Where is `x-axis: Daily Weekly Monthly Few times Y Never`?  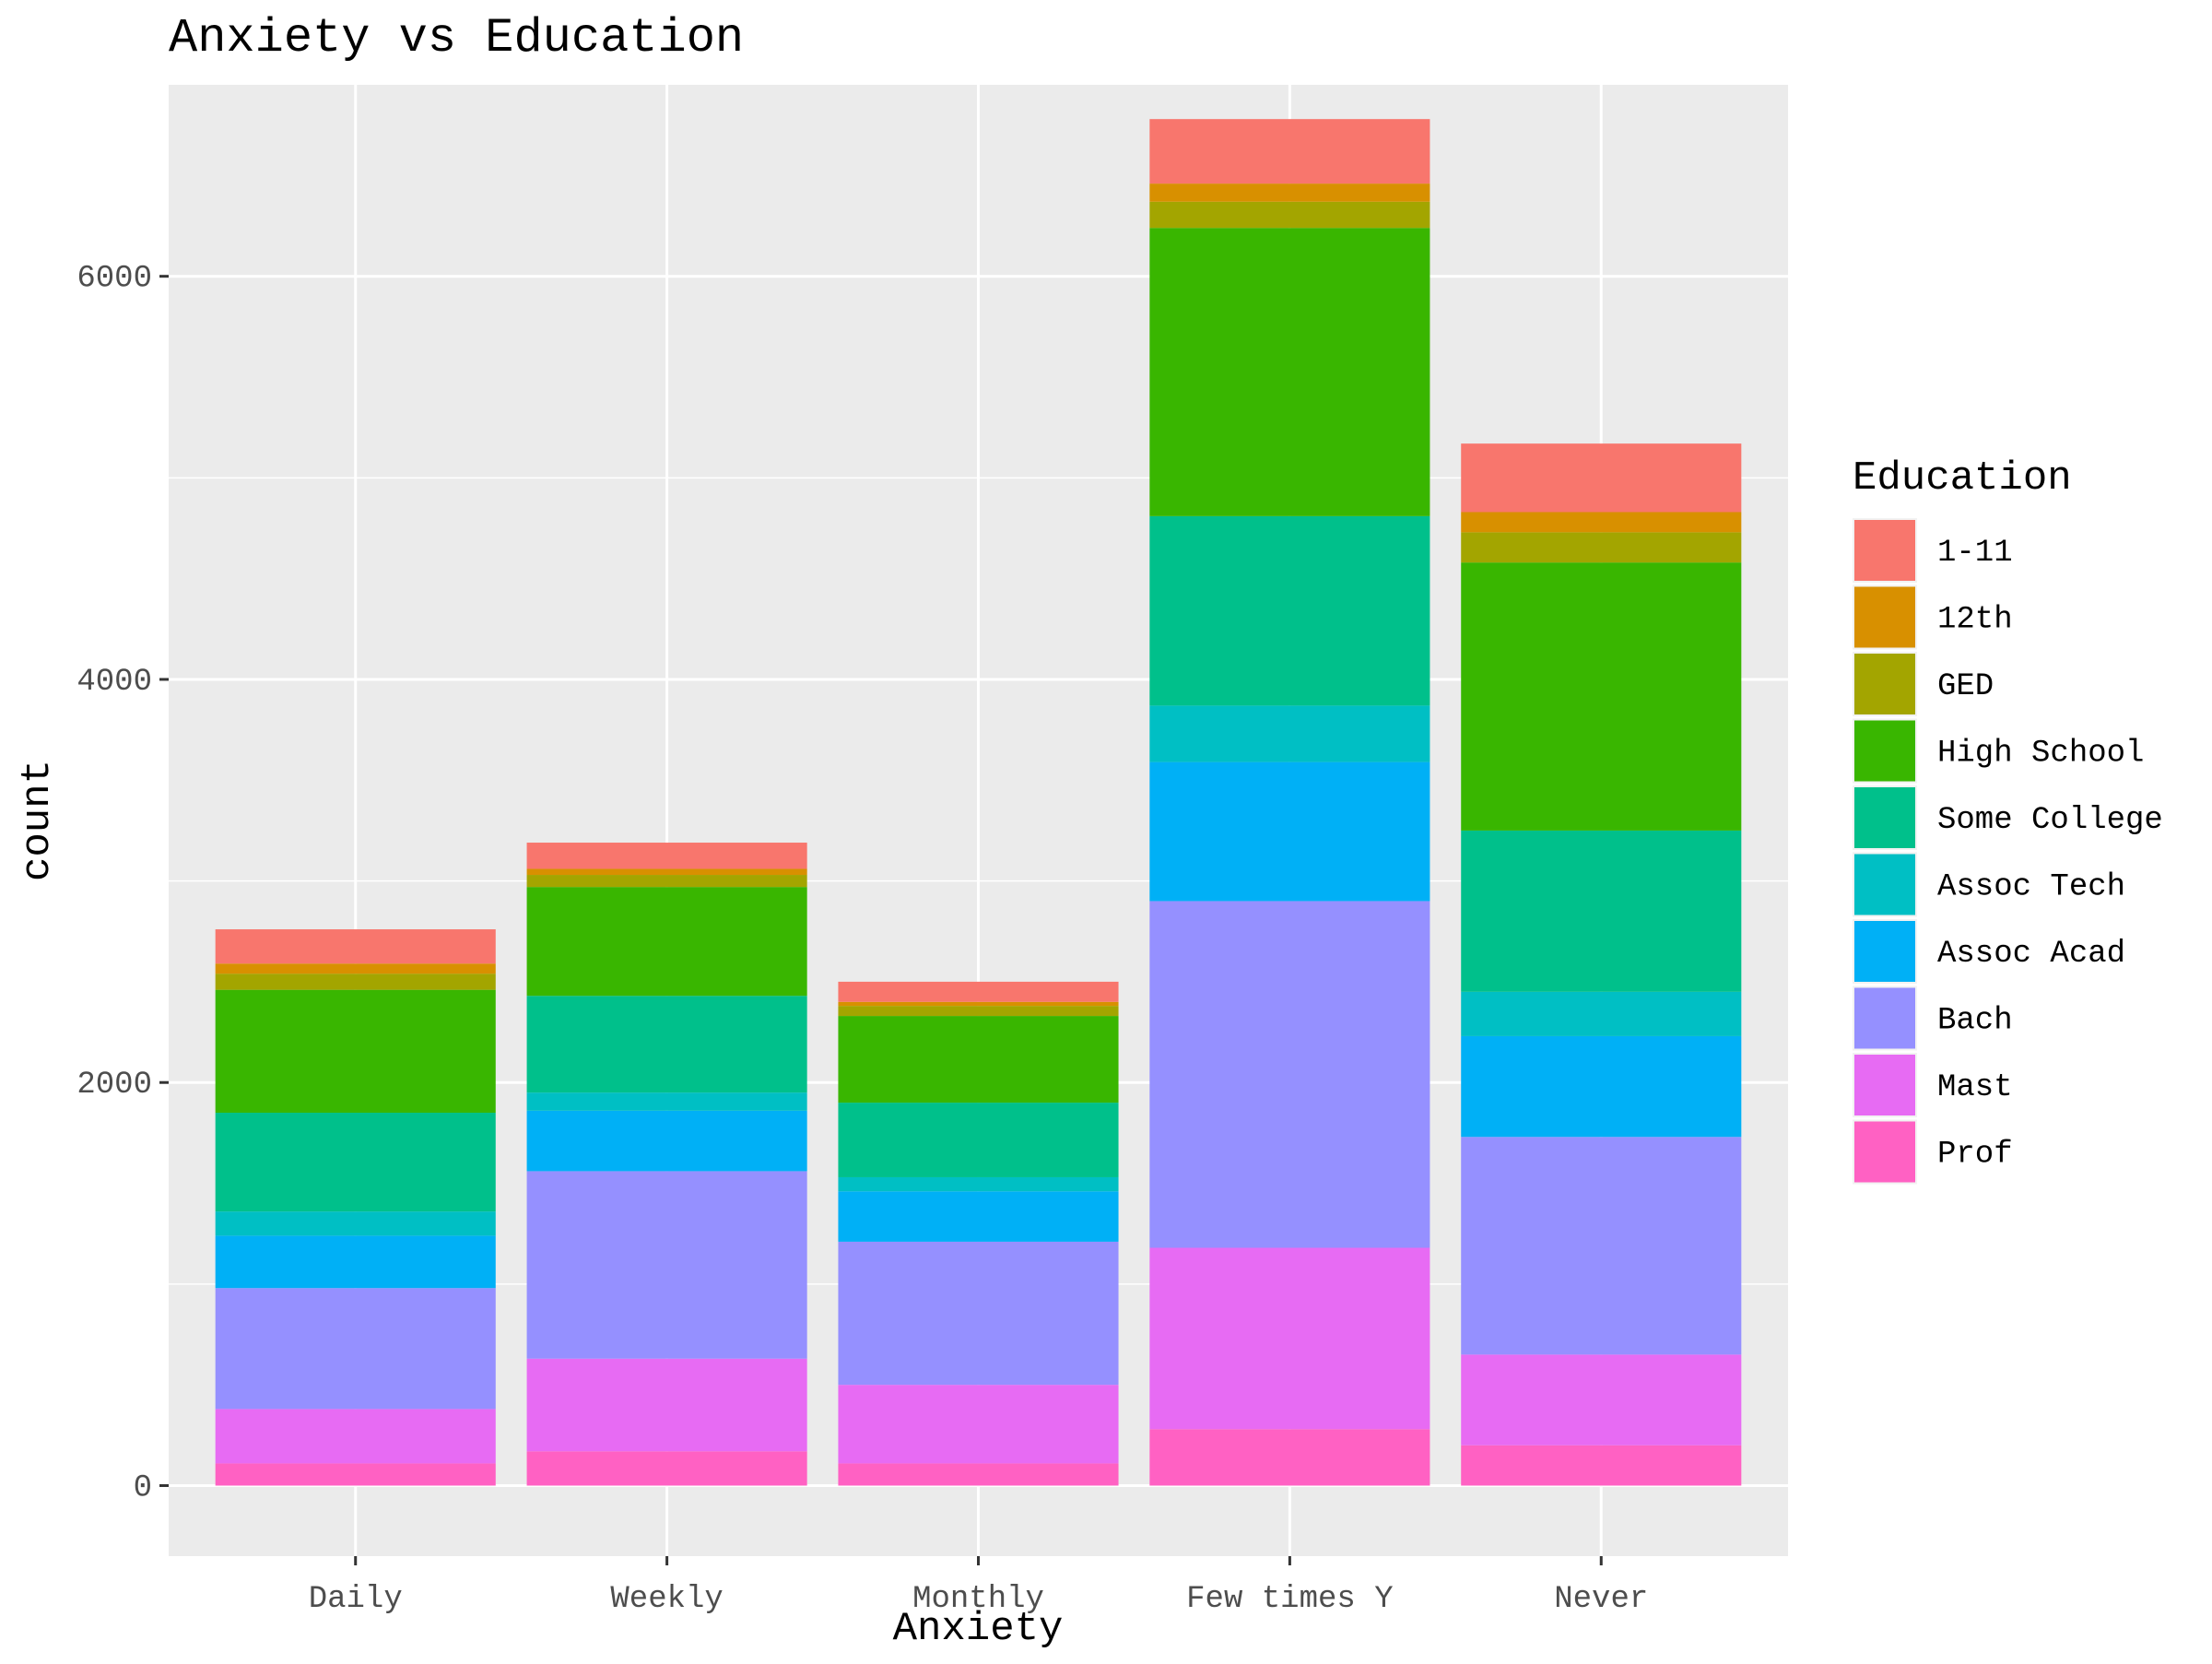
x-axis: Daily Weekly Monthly Few times Y Never is located at coordinates (978, 1586).